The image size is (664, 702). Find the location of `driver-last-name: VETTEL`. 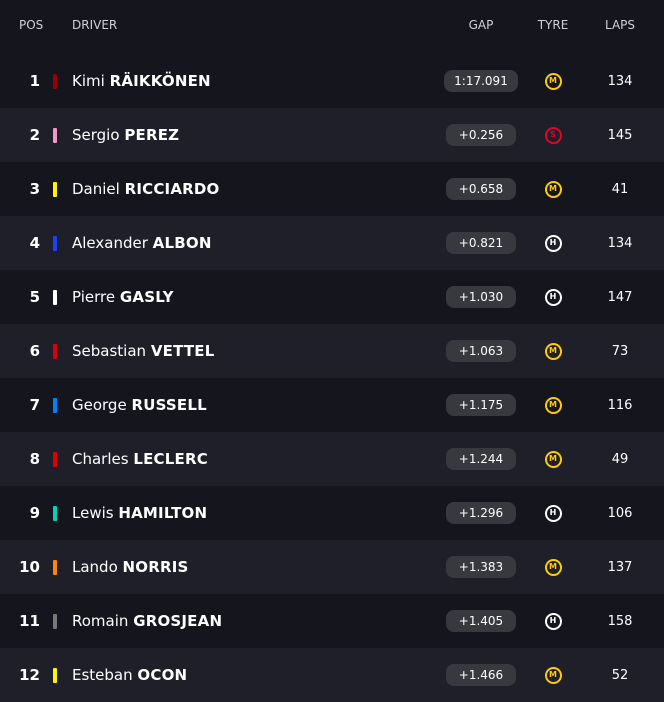

driver-last-name: VETTEL is located at coordinates (182, 351).